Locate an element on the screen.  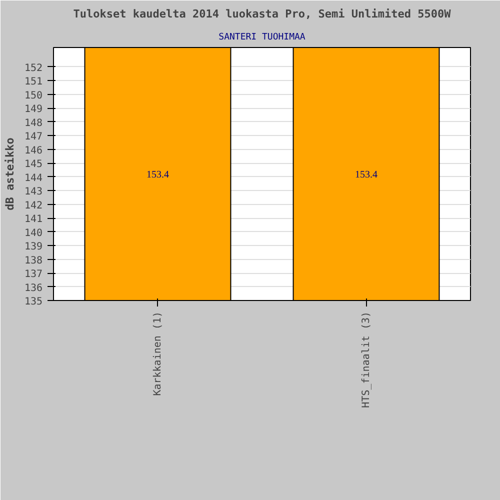
y-tick-label: 136 is located at coordinates (33, 288).